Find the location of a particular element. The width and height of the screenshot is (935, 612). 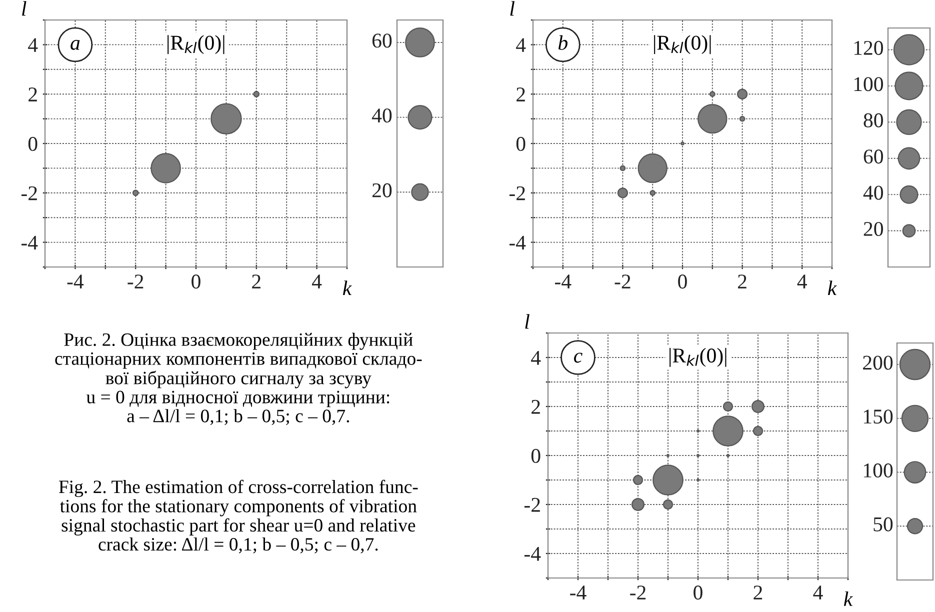

caption: Fig. 2. The estimation of cross-correlation func- tions for the stationary components of vibration signal stochastic part for shear u=0 and relative crack size: Δl/l = 0,1; b – 0,5; c – 0,7. is located at coordinates (238, 517).